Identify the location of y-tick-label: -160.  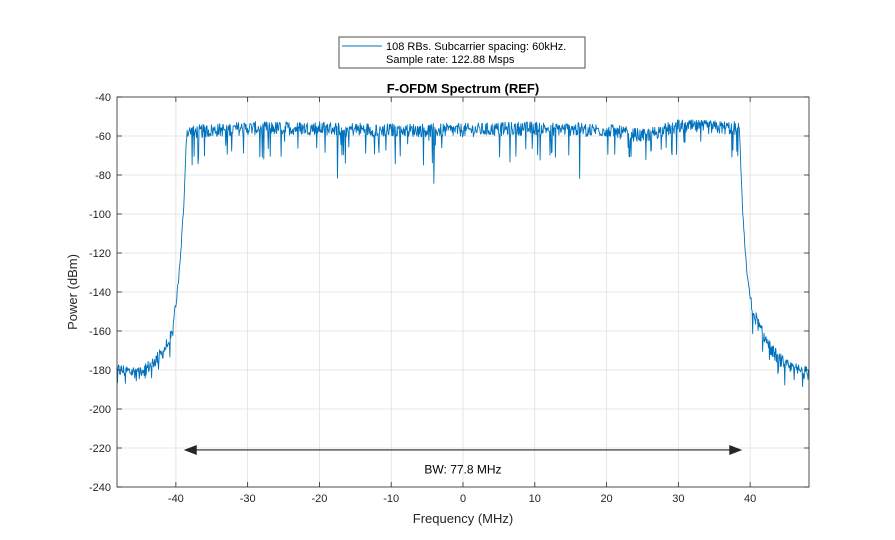
(100, 332).